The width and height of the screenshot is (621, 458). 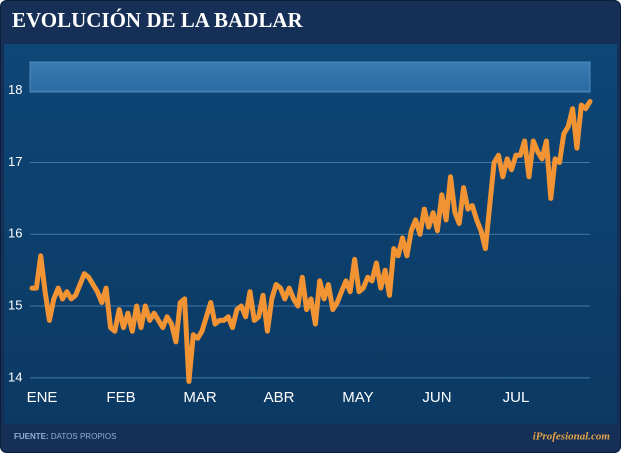 I want to click on x-tick-label: ABR, so click(x=279, y=397).